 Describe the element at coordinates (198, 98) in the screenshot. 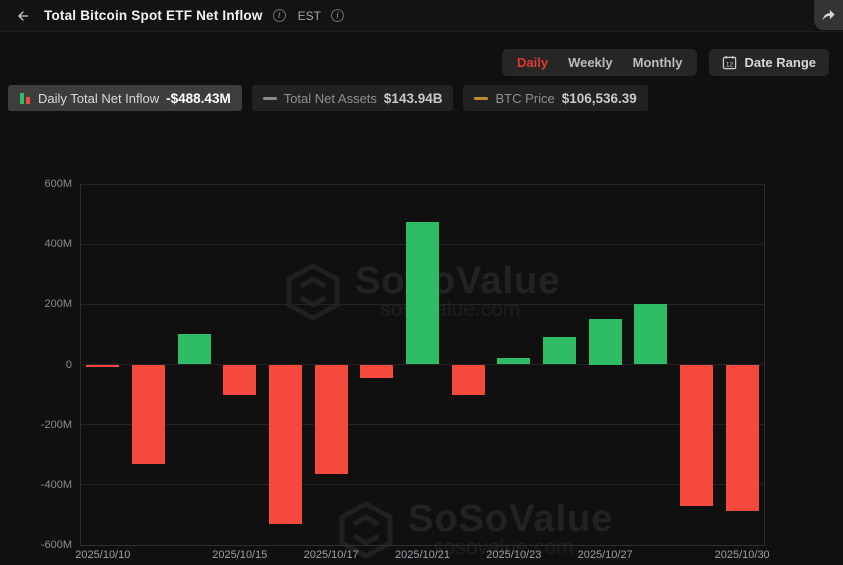

I see `legend-value: -$488.43M` at that location.